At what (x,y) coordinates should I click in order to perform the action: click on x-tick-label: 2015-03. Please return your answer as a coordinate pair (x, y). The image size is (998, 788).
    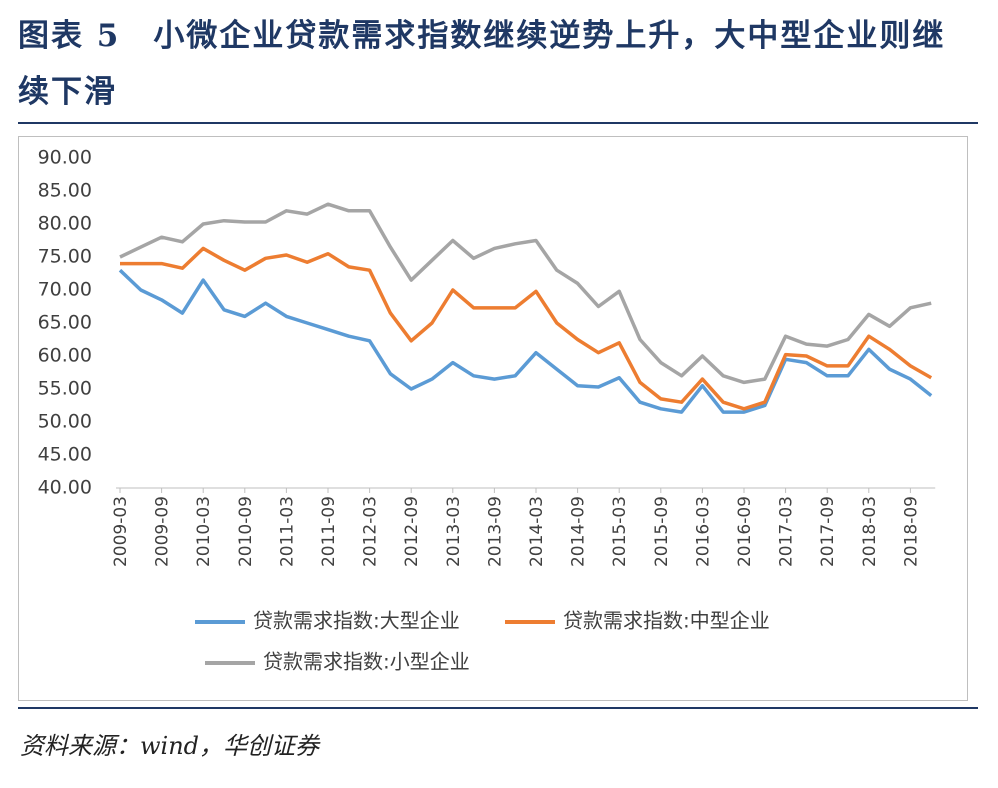
    Looking at the image, I should click on (620, 531).